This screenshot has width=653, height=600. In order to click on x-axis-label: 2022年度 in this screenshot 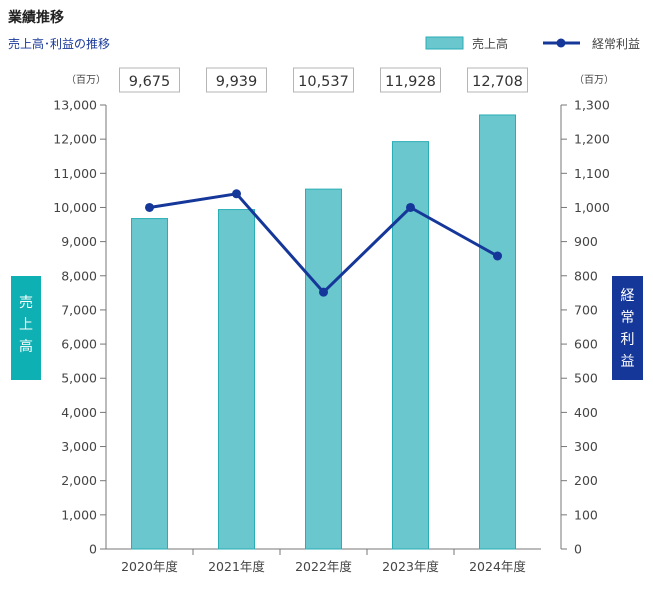, I will do `click(323, 566)`.